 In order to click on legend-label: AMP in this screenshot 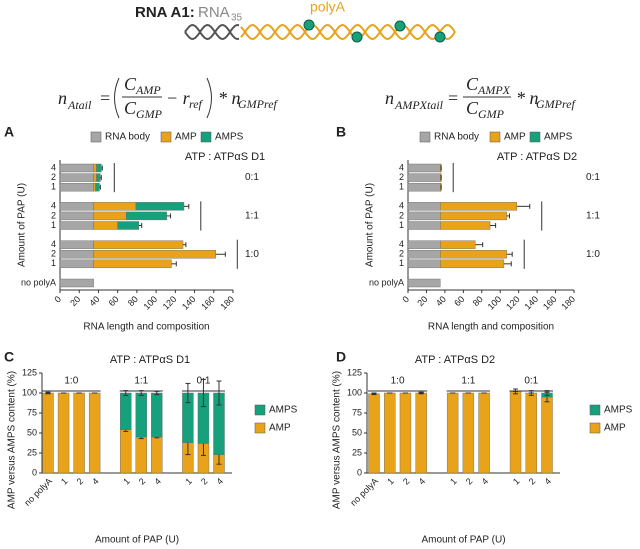, I will do `click(280, 428)`.